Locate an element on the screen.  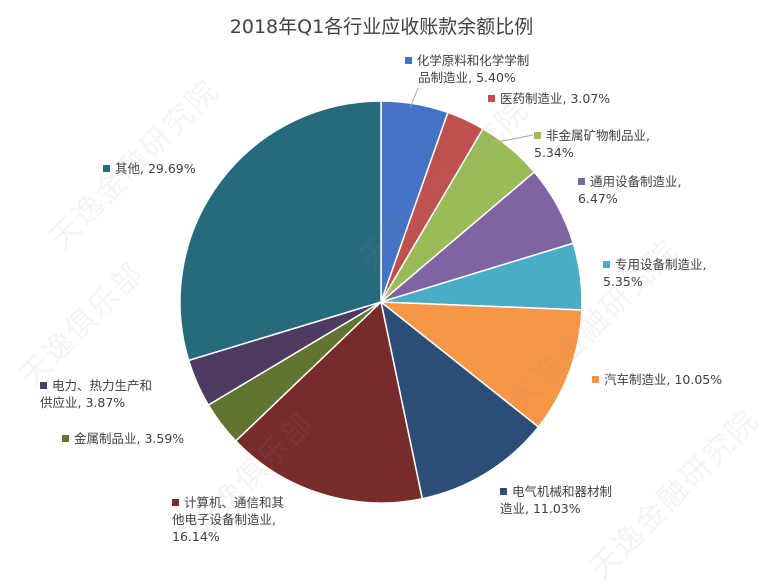
slice-label: 金属制品业, 3.59% is located at coordinates (123, 438).